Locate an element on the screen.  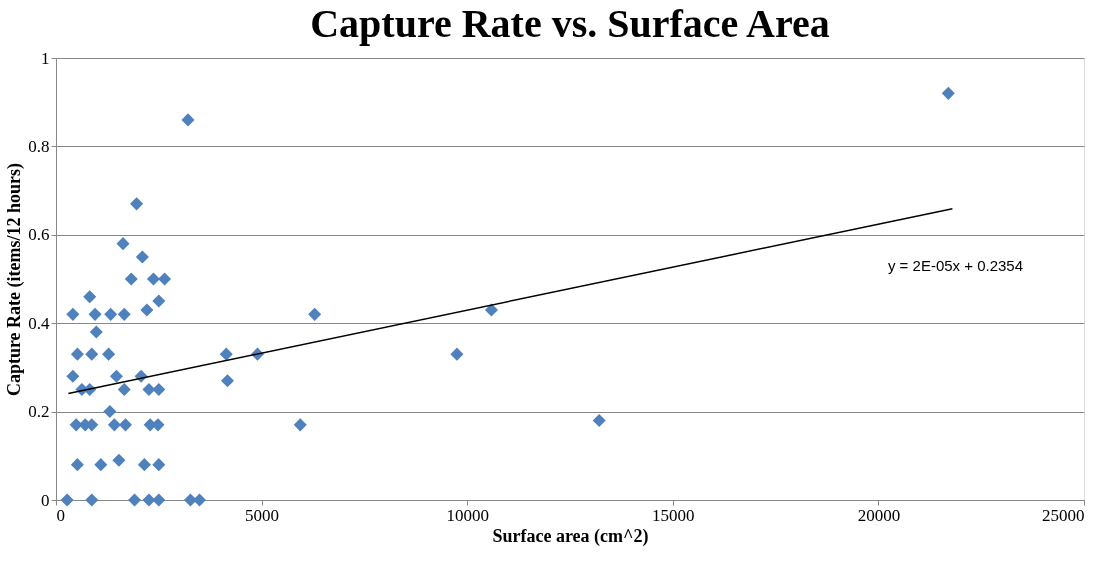
x-tick-label: 20000 is located at coordinates (879, 515).